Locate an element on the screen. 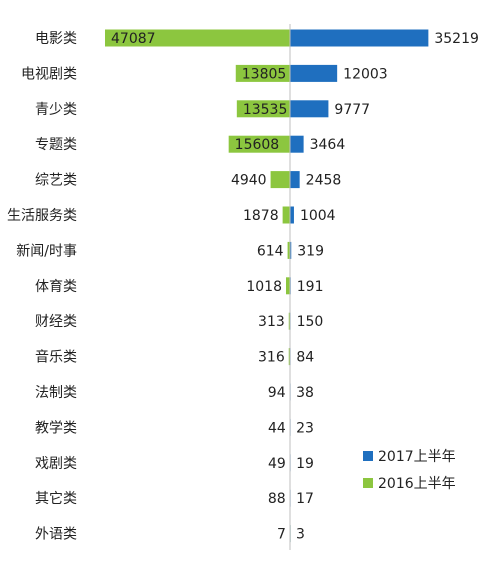 This screenshot has width=489, height=588. value-label-2016: 13805 is located at coordinates (264, 74).